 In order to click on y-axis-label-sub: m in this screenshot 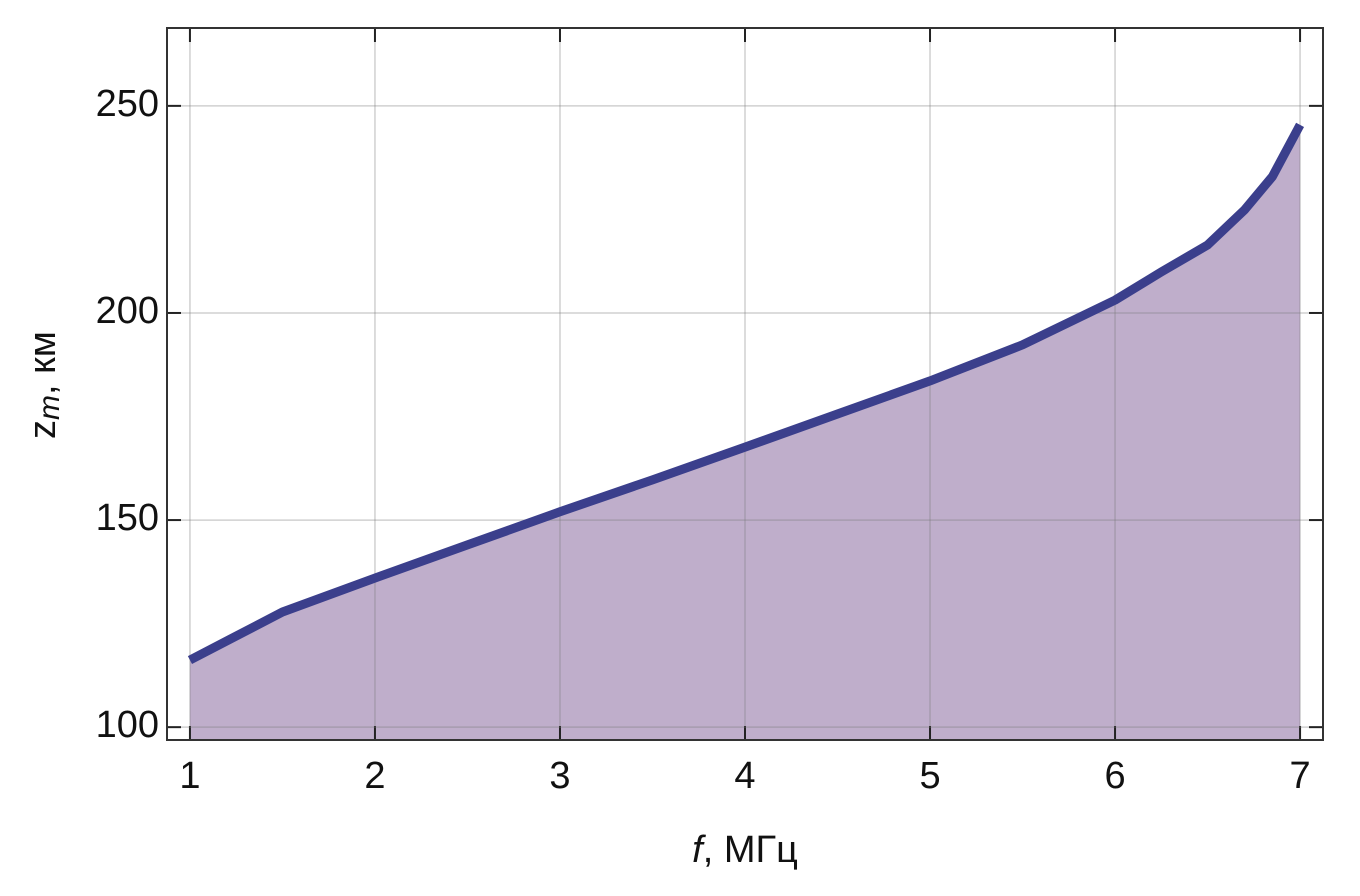, I will do `click(49, 407)`.